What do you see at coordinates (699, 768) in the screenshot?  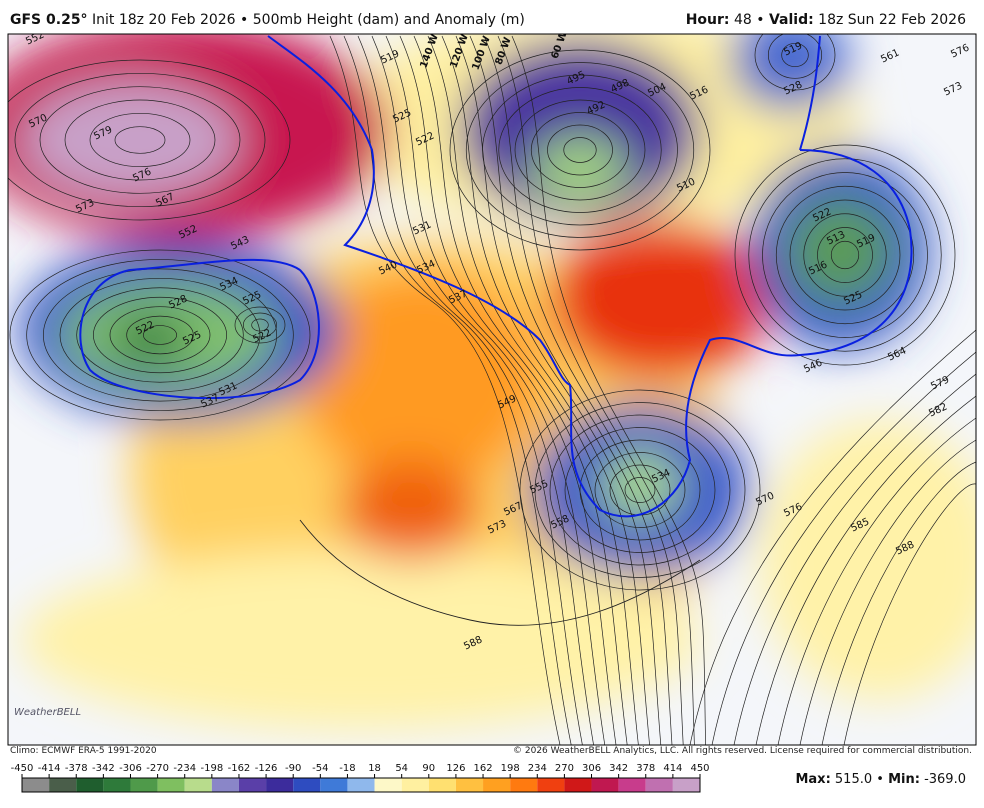 I see `colorbar-tick-label: 450` at bounding box center [699, 768].